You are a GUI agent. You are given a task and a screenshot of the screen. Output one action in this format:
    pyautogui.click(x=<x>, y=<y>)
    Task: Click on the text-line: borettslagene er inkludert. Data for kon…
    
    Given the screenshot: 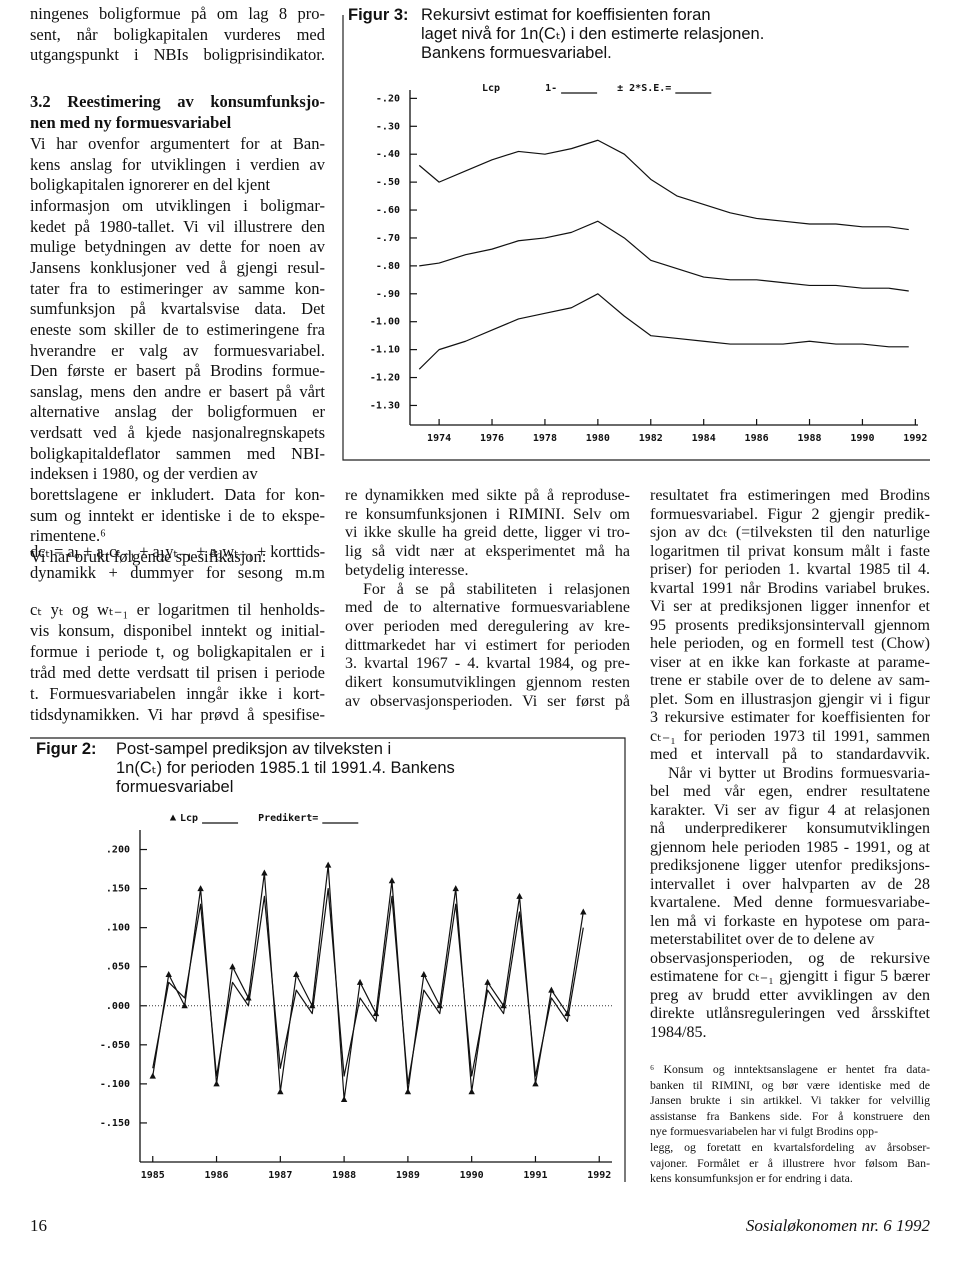 What is the action you would take?
    pyautogui.click(x=177, y=495)
    